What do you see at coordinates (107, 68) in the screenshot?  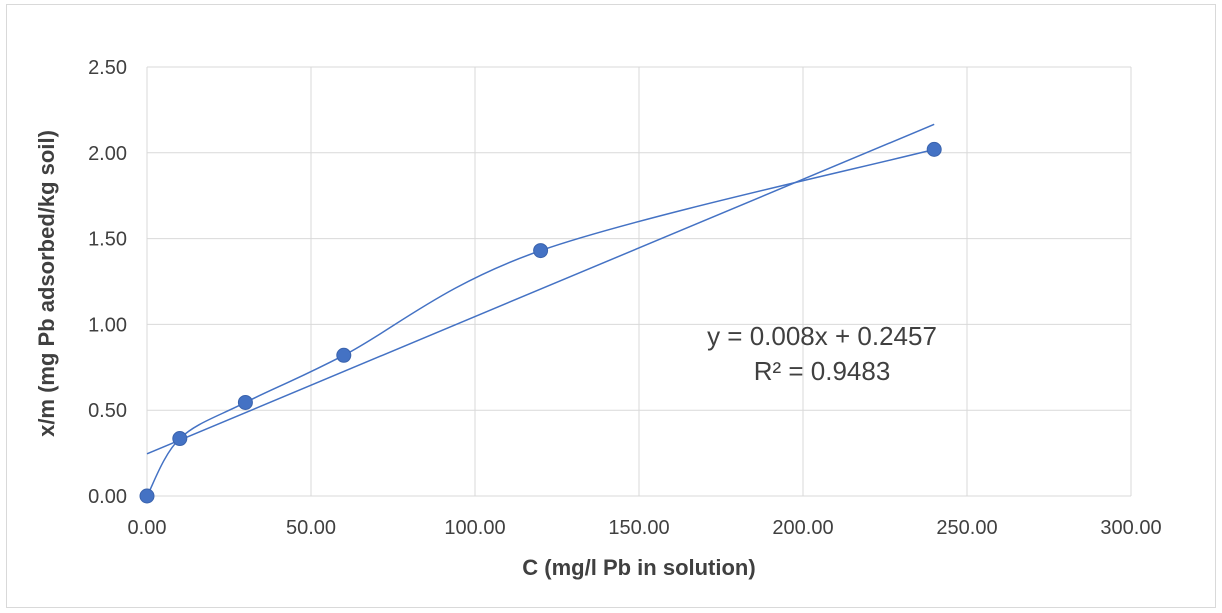 I see `y-tick-label: 2.50` at bounding box center [107, 68].